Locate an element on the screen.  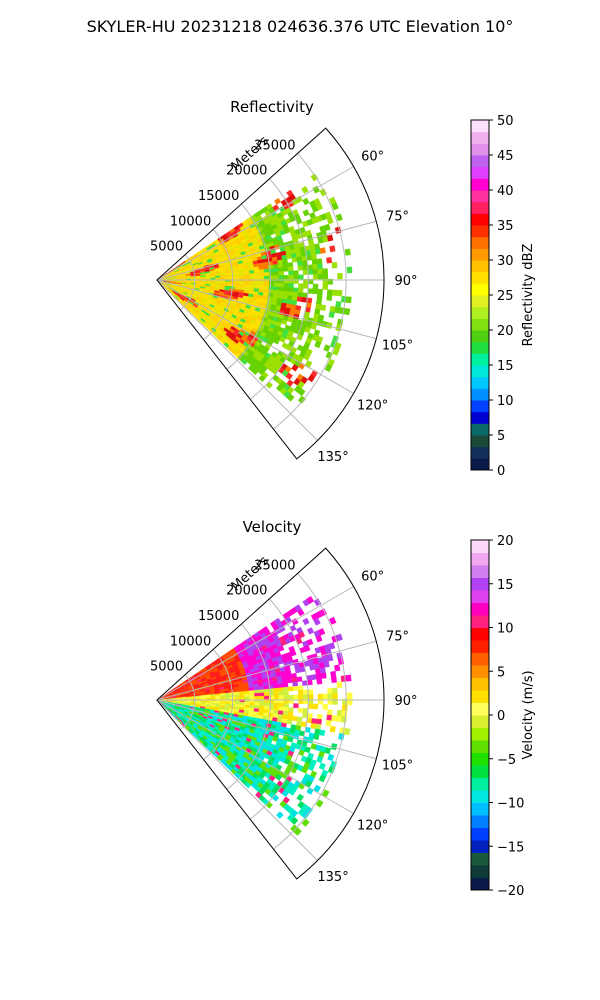
colorbar-tick-label: −10 is located at coordinates (510, 804).